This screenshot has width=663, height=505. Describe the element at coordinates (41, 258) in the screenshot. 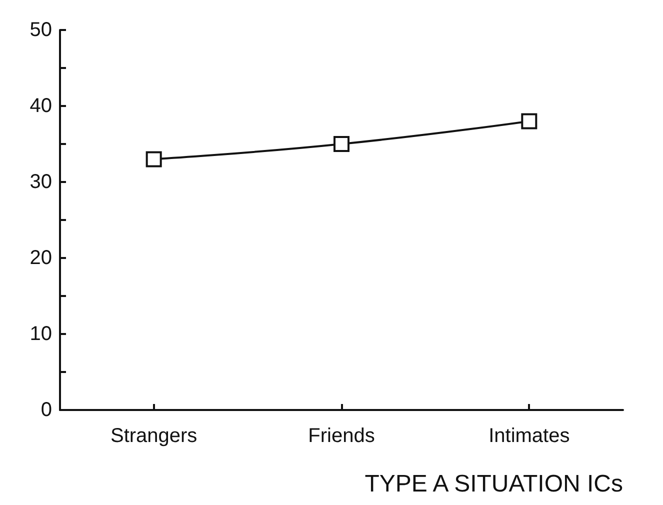

I see `y-tick-label: 20` at that location.